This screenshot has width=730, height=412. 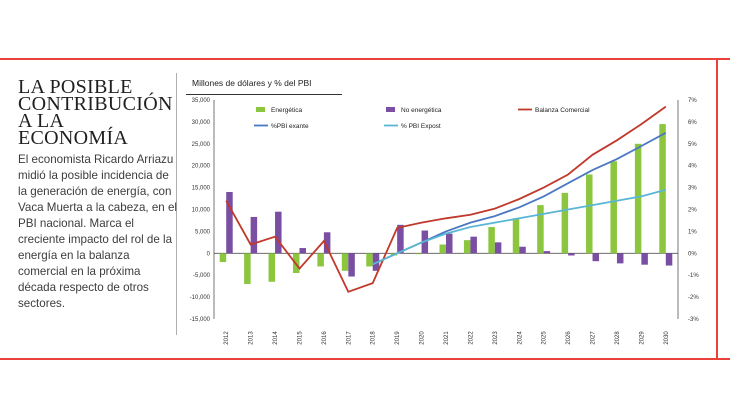 I want to click on bottom-frame-rule, so click(x=365, y=359).